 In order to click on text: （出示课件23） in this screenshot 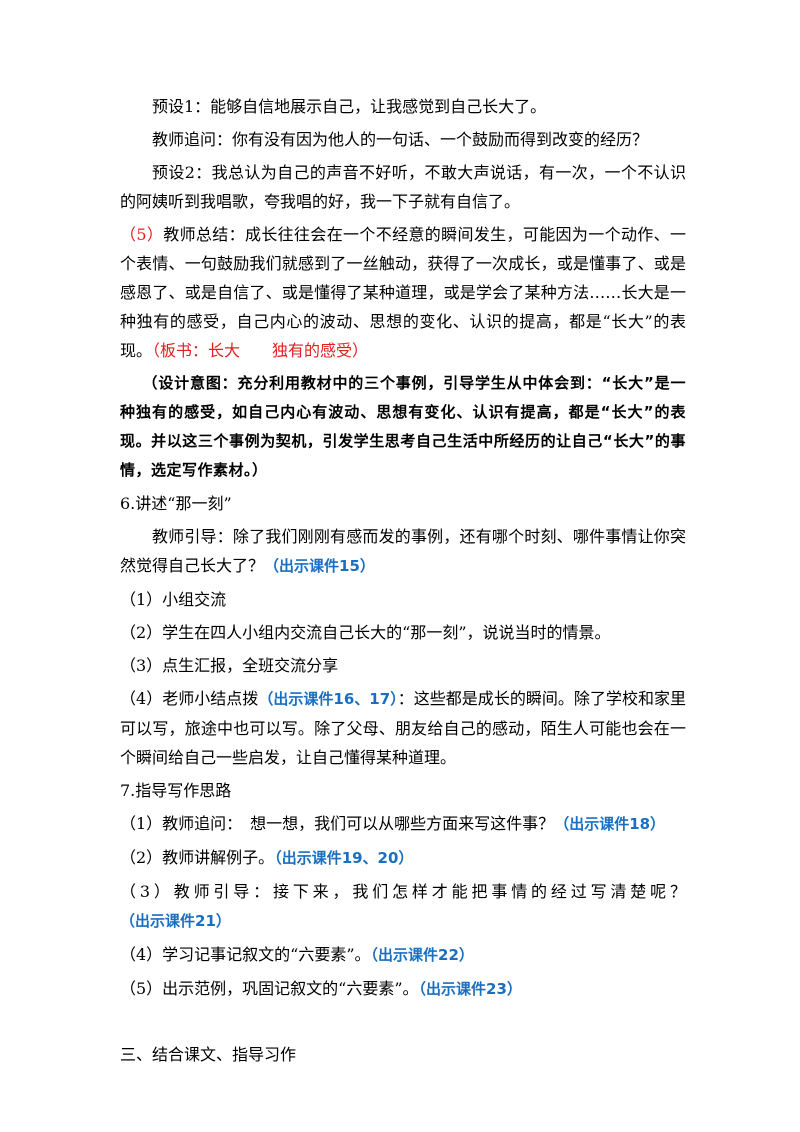, I will do `click(470, 989)`.